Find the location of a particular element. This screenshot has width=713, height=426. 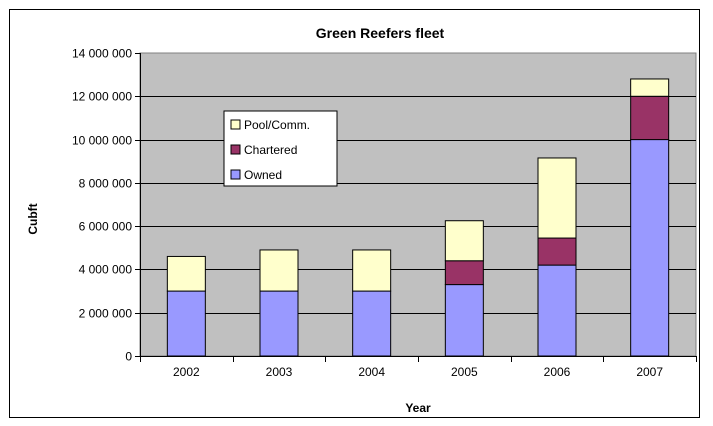

bar-segment-pool-comm-2002 is located at coordinates (186, 273).